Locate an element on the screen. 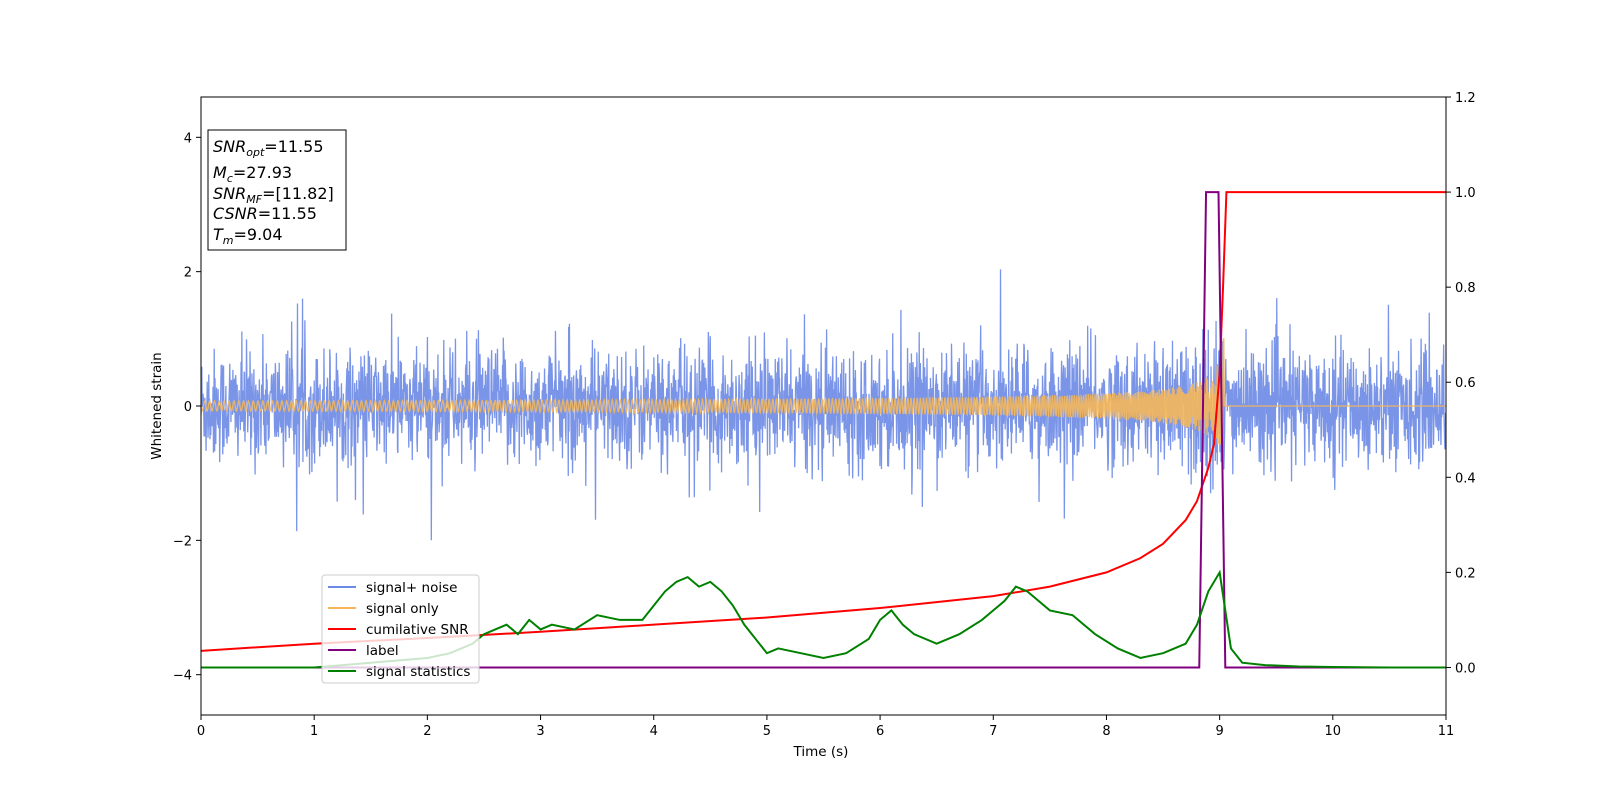 This screenshot has width=1600, height=800. x-tick-label: 11 is located at coordinates (1446, 731).